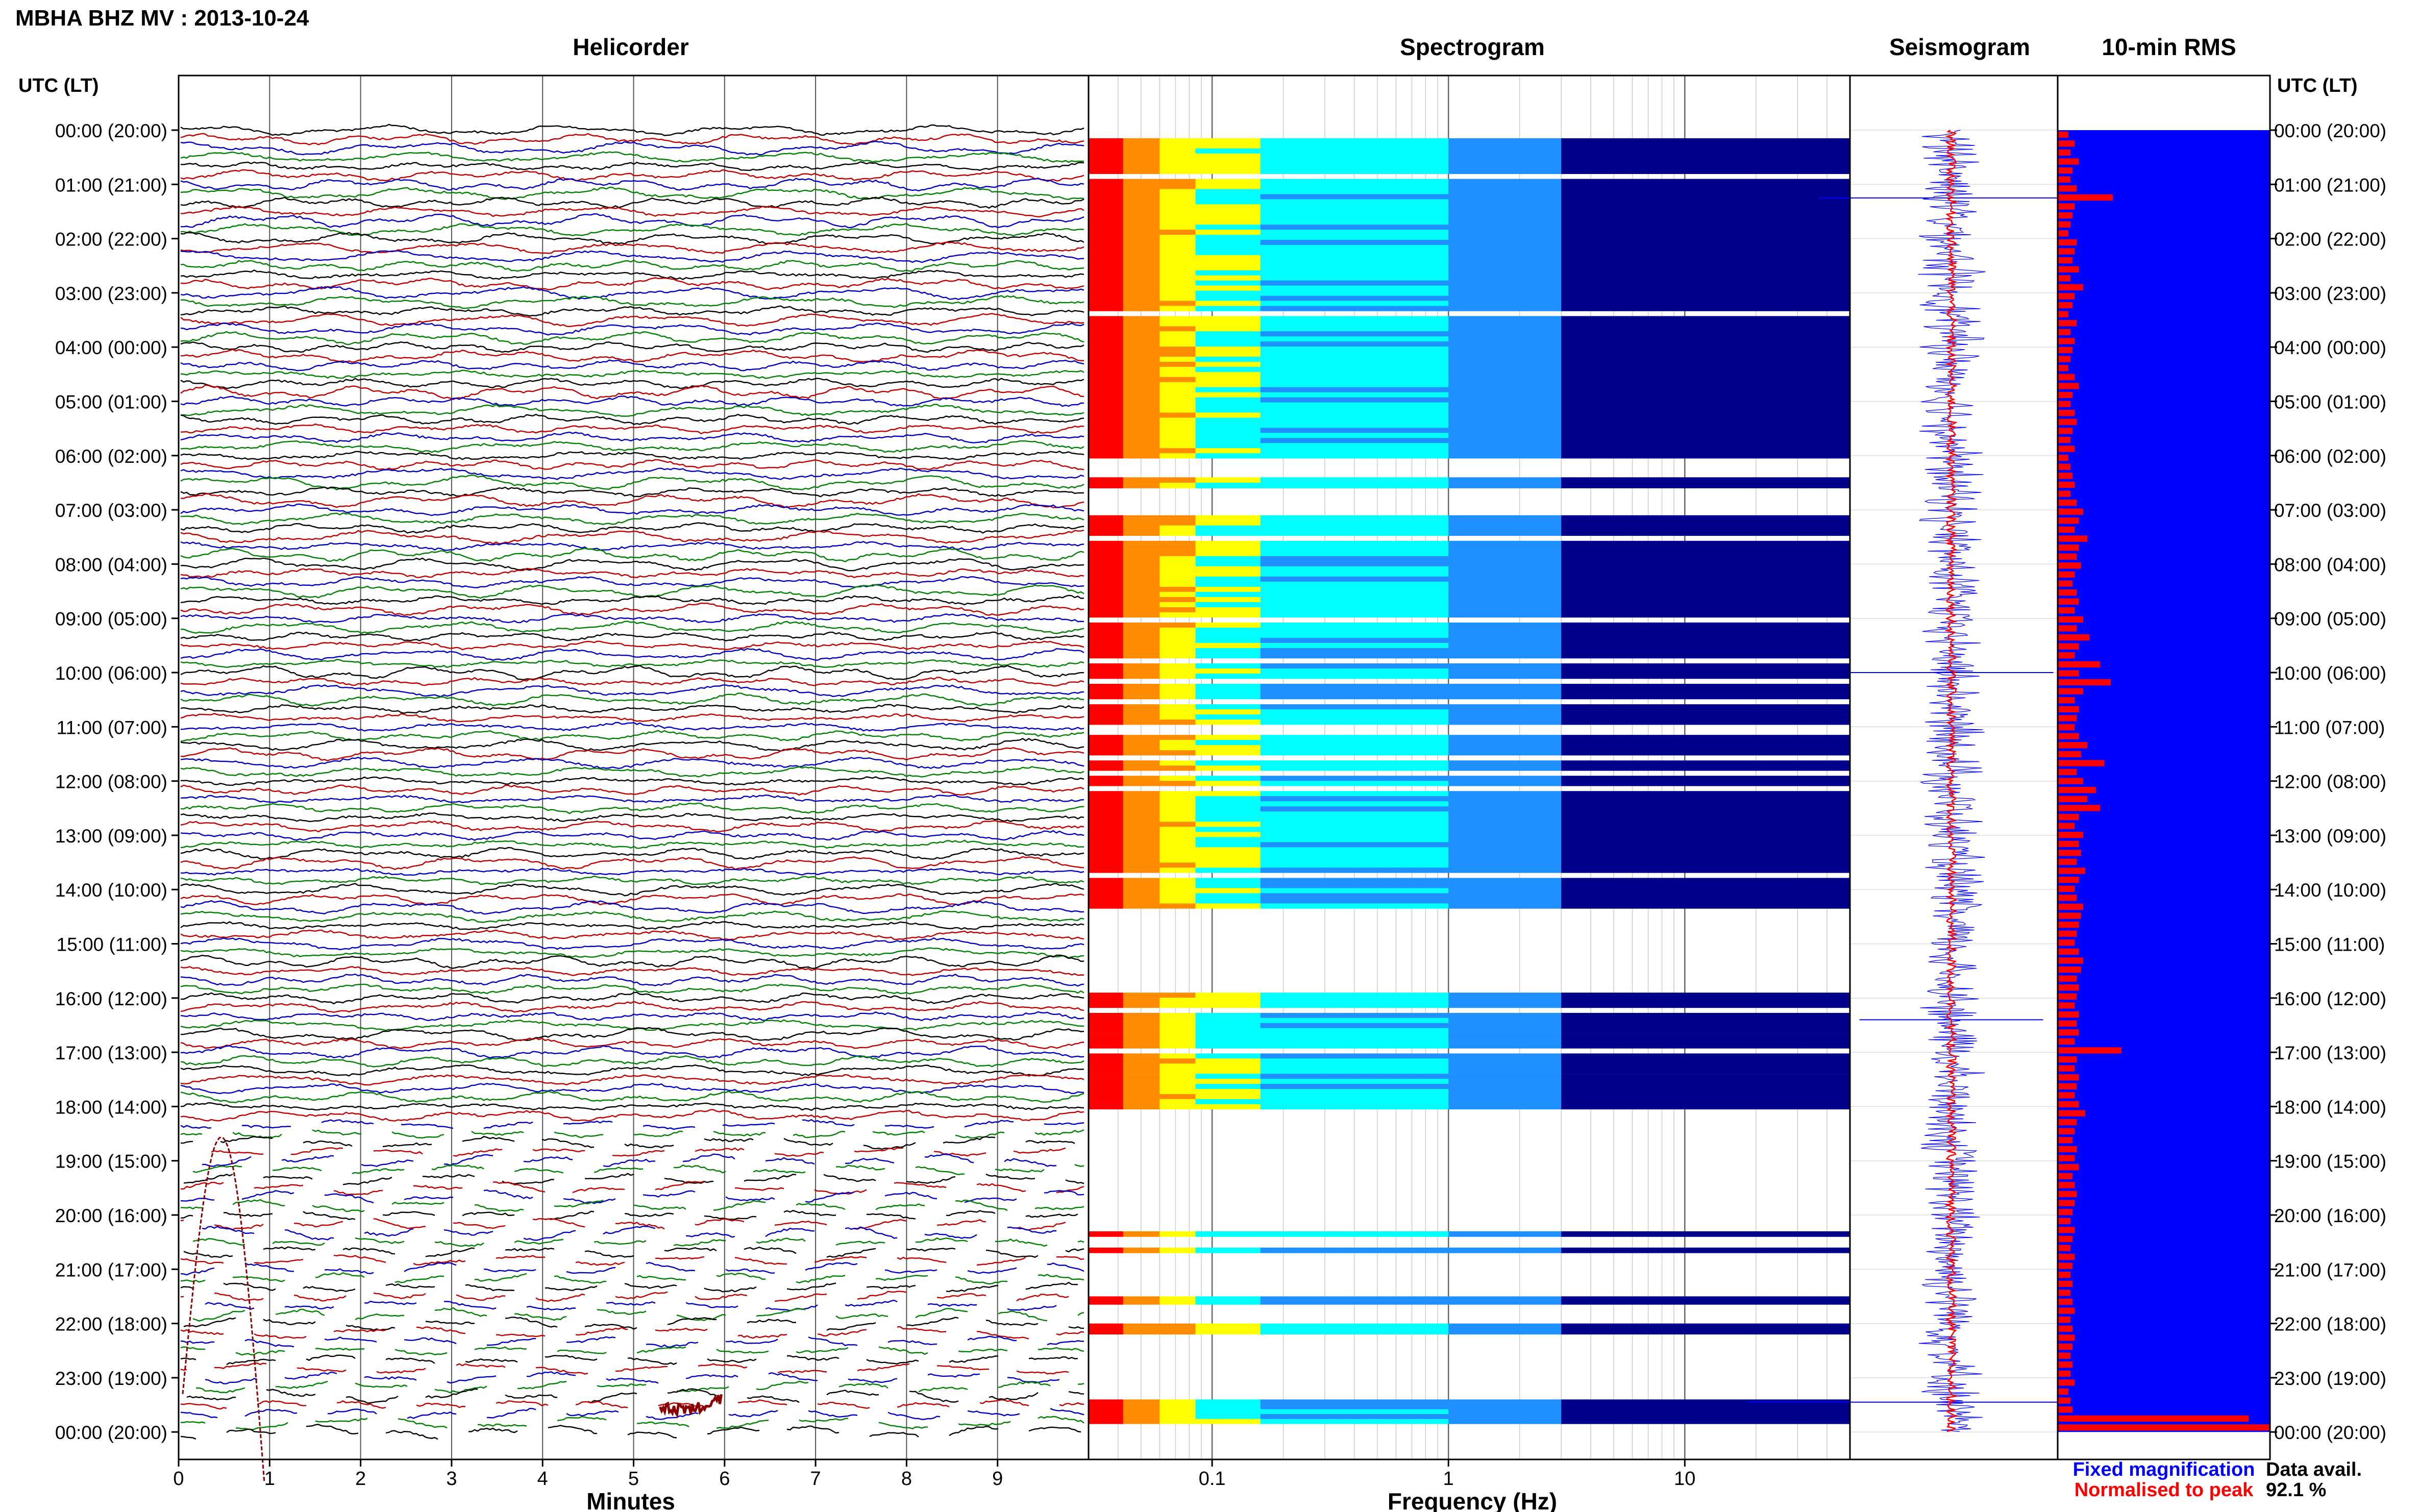 The height and width of the screenshot is (1512, 2419). Describe the element at coordinates (2330, 1432) in the screenshot. I see `hour-label-right: 00:00 (20:00)` at that location.